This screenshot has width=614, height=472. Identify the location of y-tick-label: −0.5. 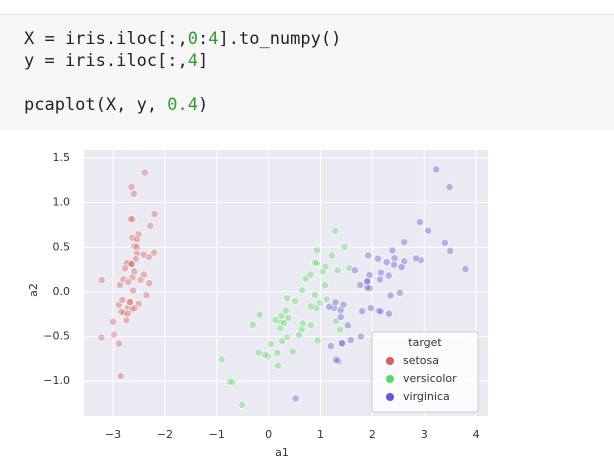
(56, 336).